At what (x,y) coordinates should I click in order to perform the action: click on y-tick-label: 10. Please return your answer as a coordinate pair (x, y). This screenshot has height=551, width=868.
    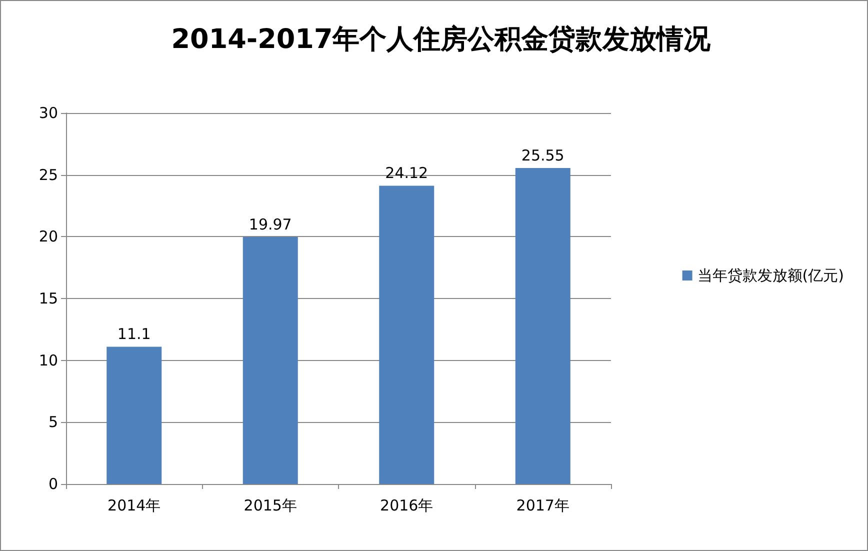
    Looking at the image, I should click on (48, 360).